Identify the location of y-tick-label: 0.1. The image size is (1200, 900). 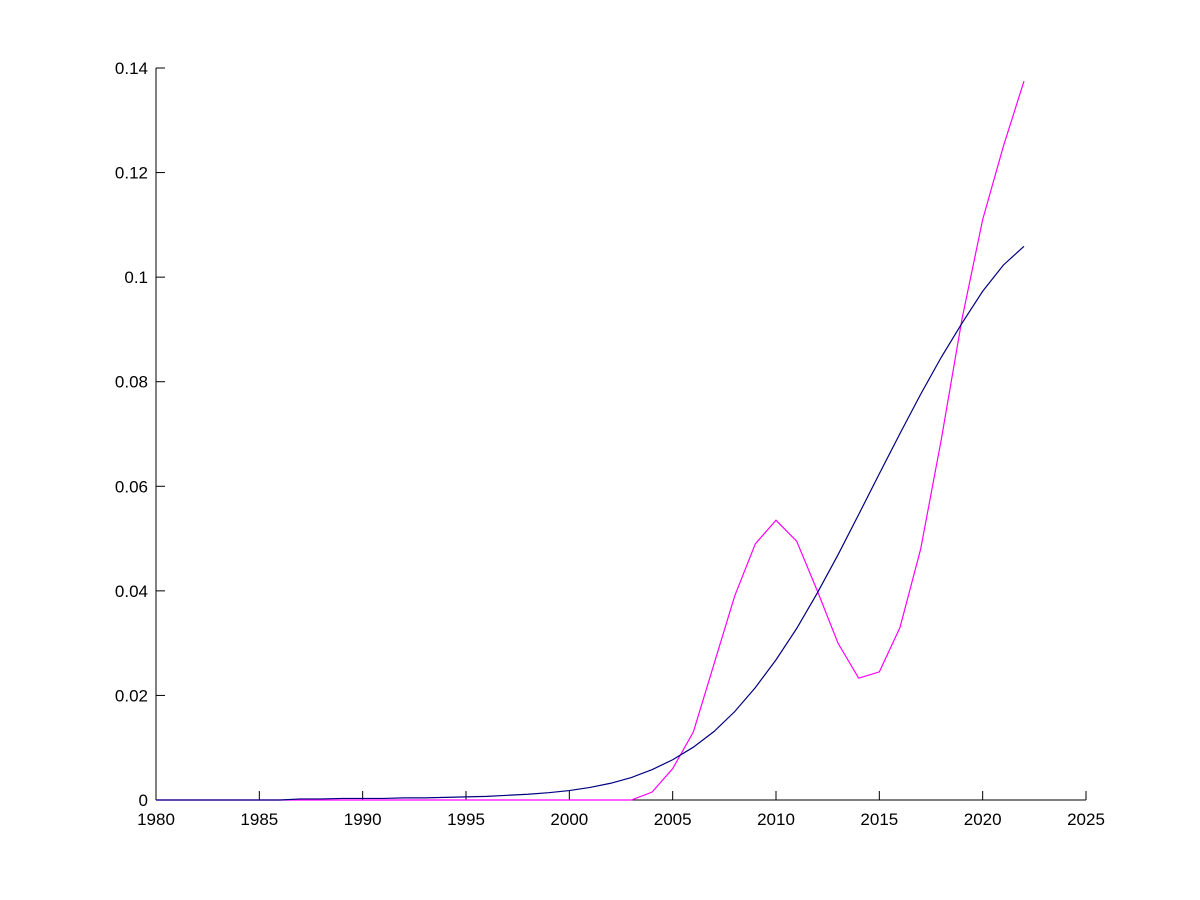
(136, 277).